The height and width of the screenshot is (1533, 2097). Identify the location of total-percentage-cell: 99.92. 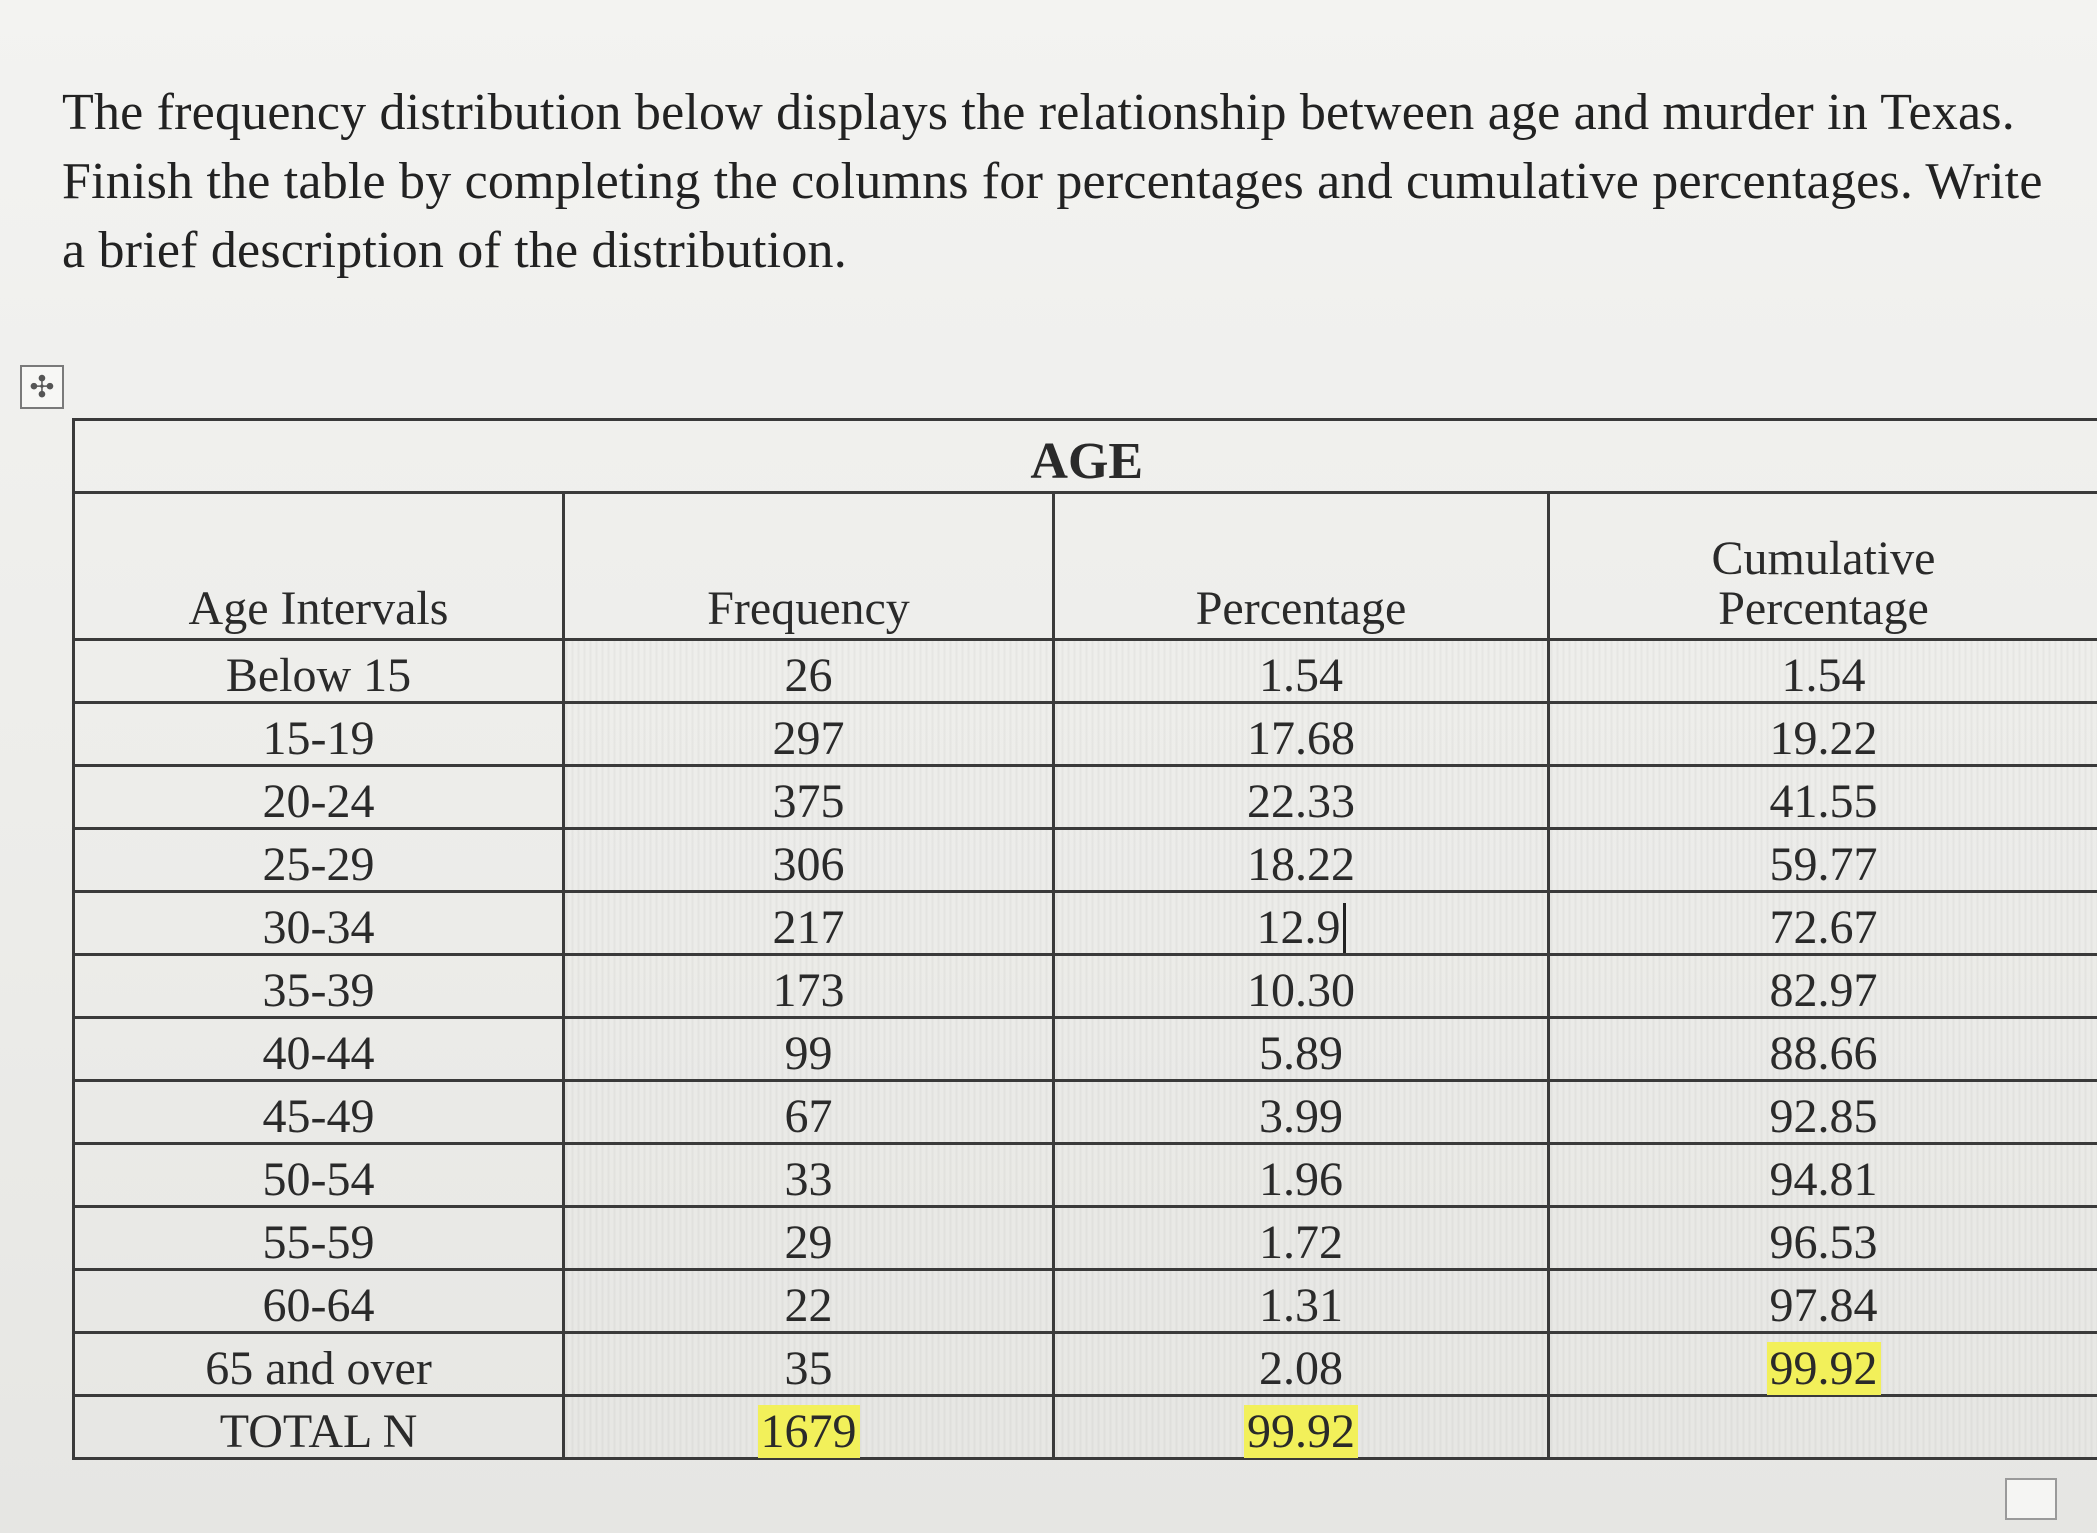
(1301, 1427).